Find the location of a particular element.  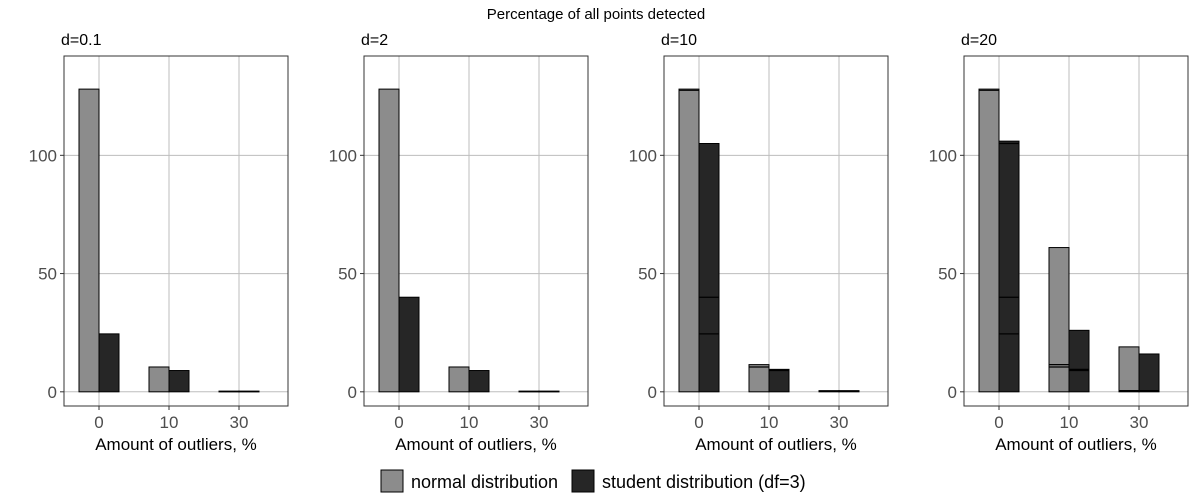

legend-key-normal is located at coordinates (392, 481).